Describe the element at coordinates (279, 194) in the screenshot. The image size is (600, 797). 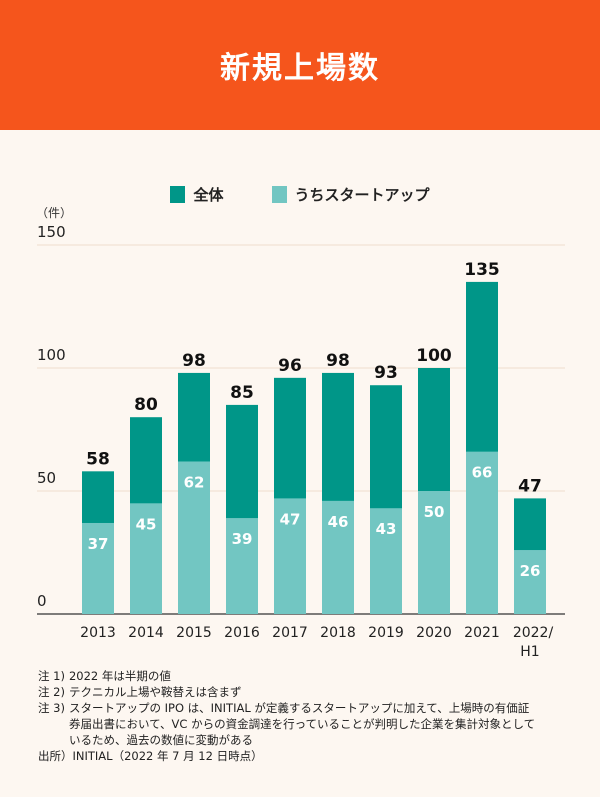
I see `legend-swatch-startup` at that location.